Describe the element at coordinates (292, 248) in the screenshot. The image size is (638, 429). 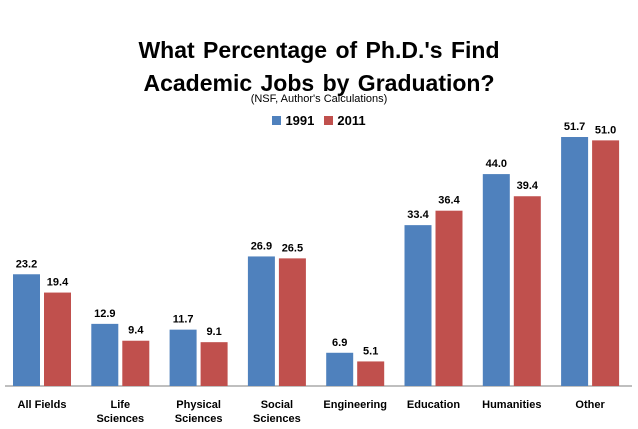
I see `data-label-2011-3: 26.5` at that location.